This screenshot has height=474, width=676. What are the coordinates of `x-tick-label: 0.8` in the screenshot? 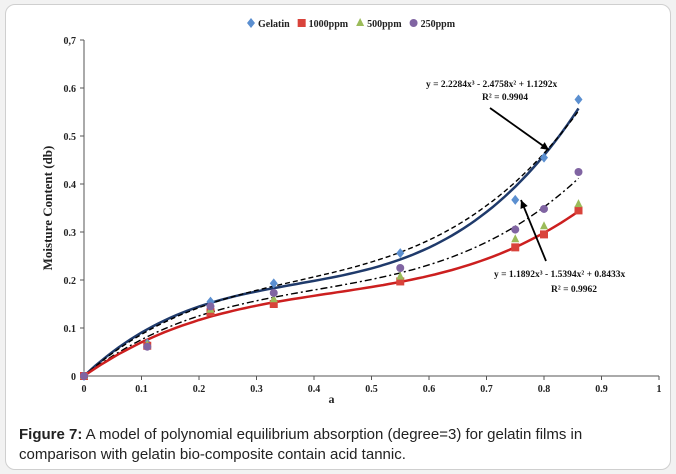 It's located at (544, 389).